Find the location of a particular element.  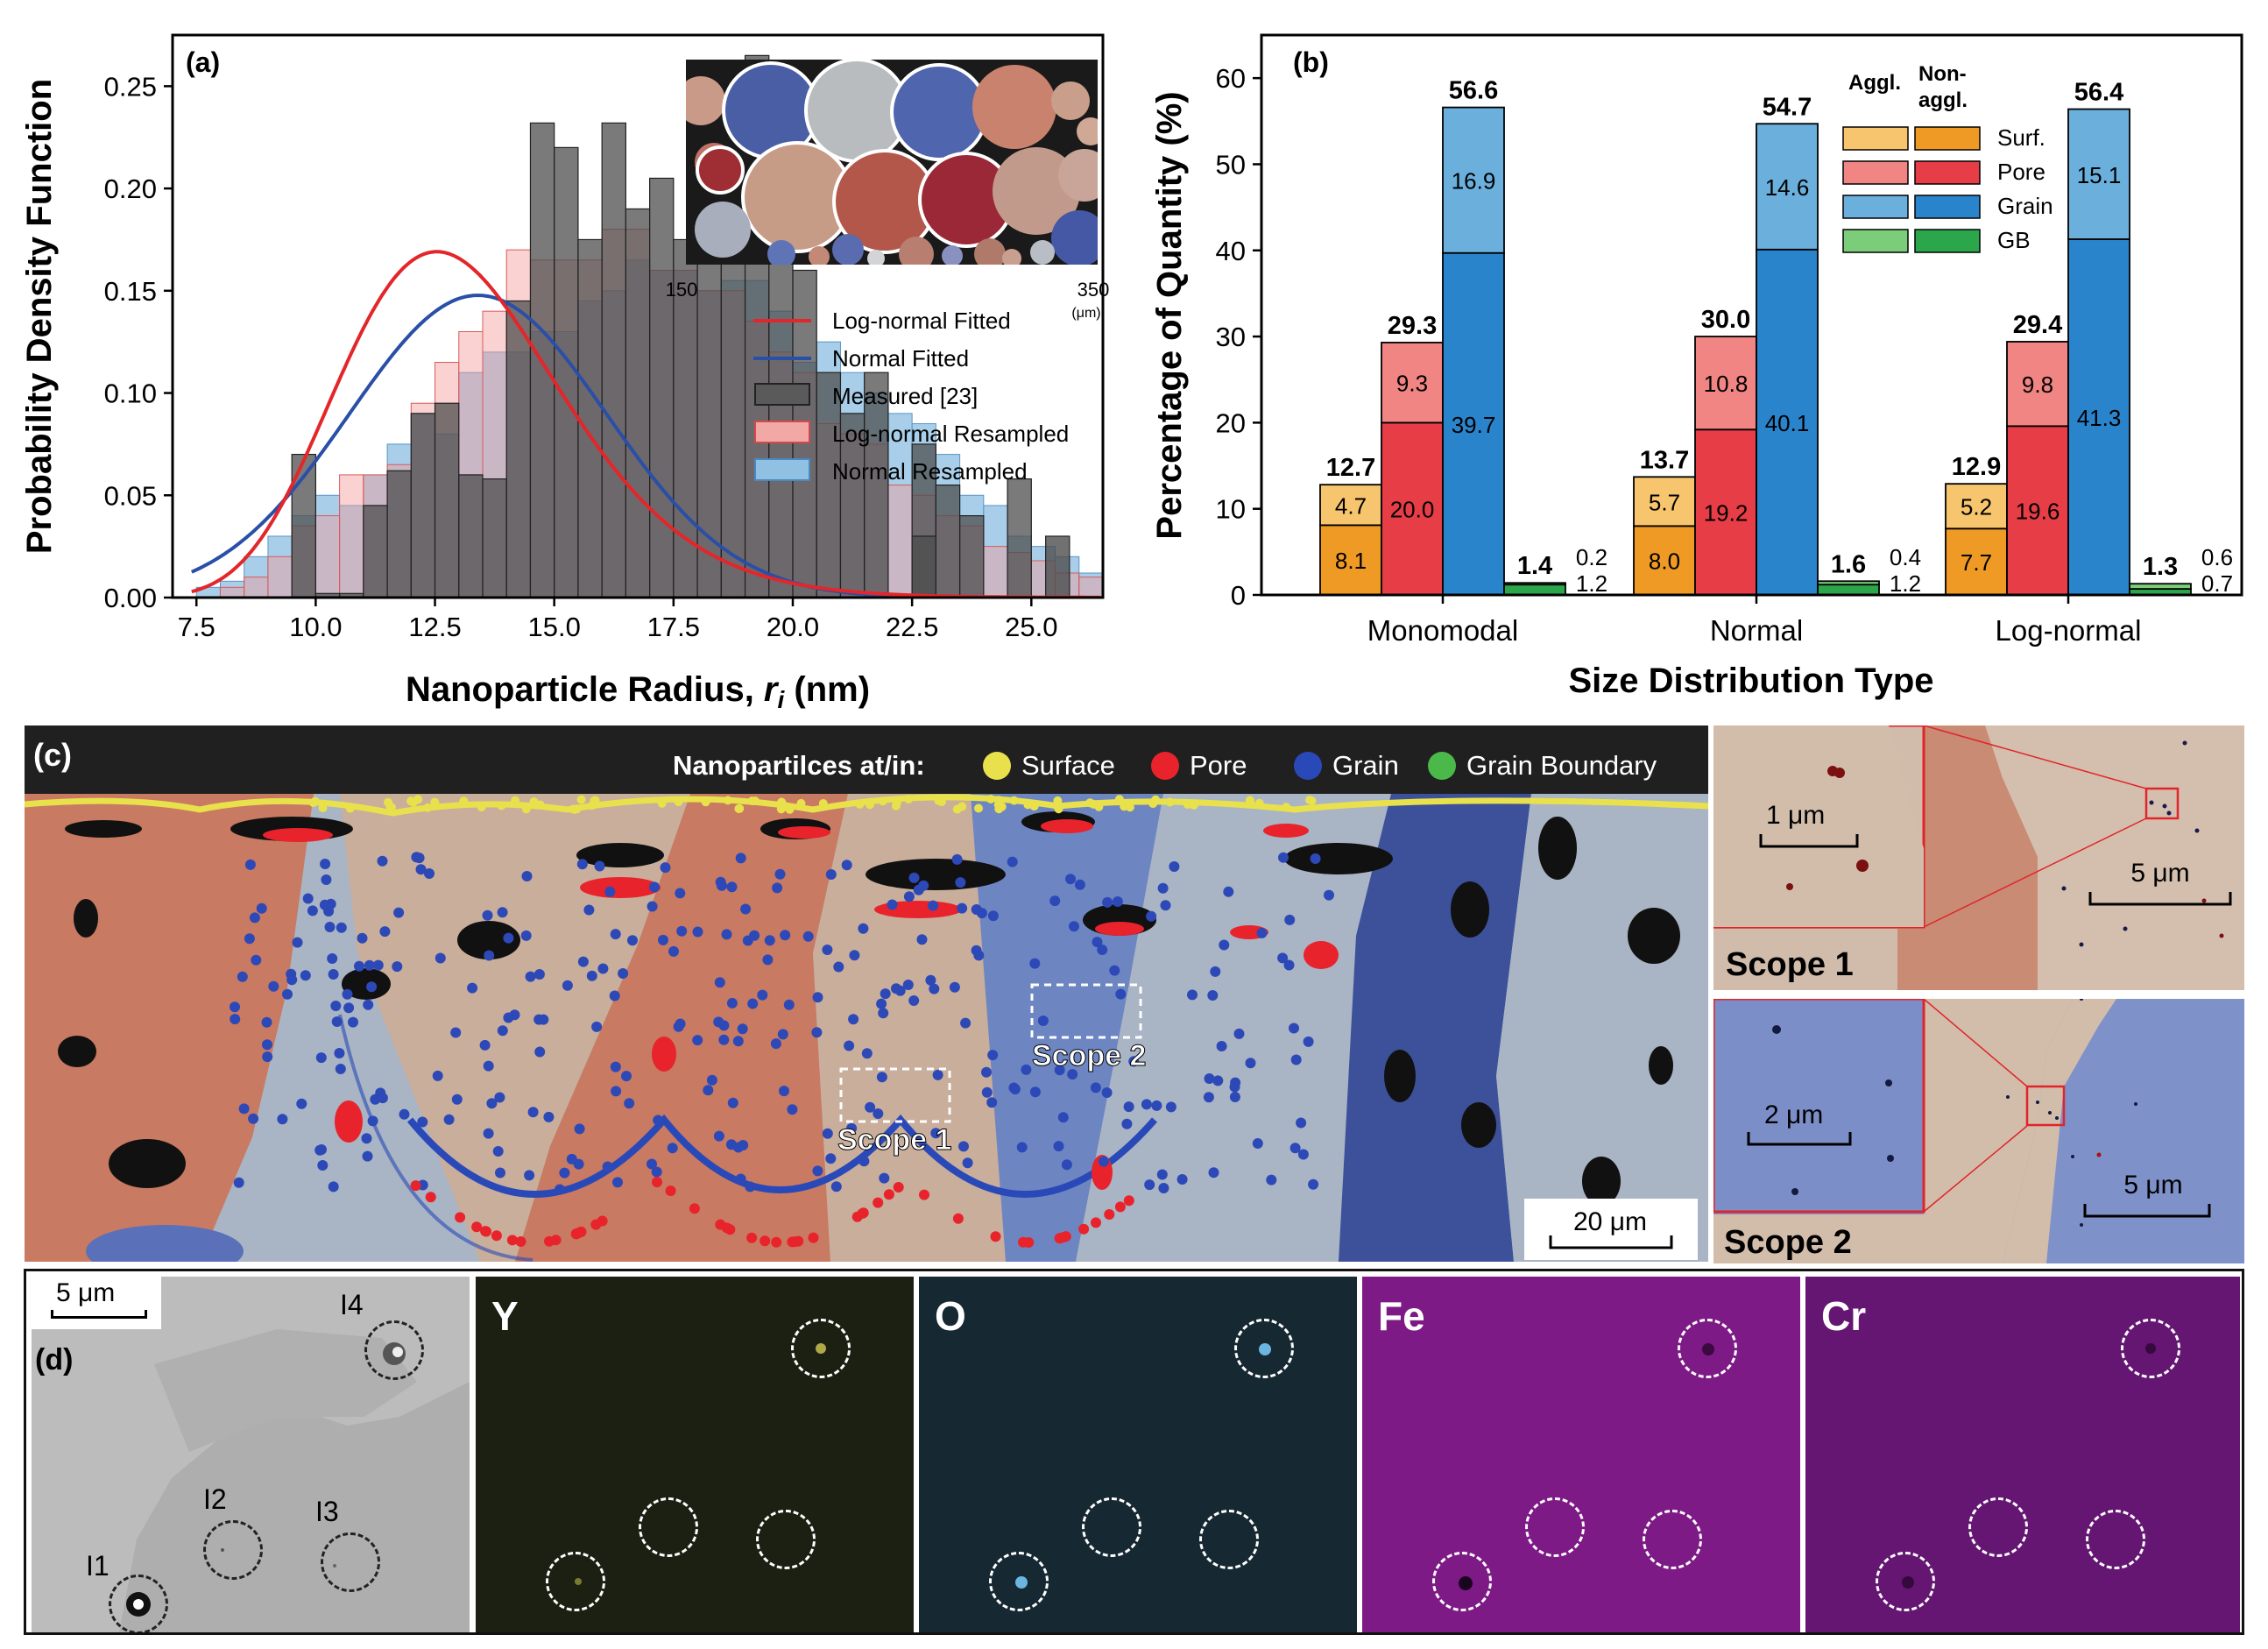

aggl-value: 9.3 is located at coordinates (1412, 384).